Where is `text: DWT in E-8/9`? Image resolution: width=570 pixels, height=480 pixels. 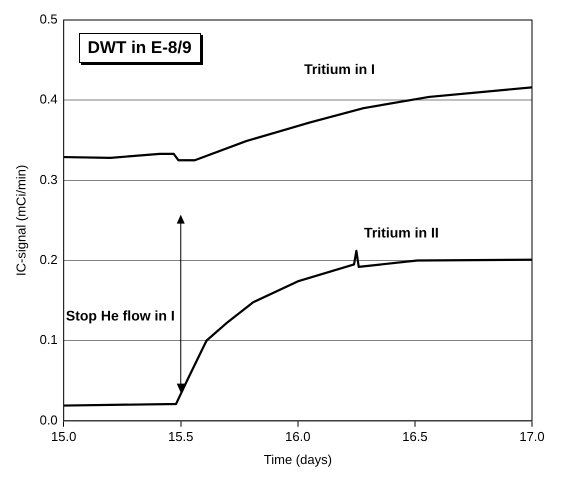
text: DWT in E-8/9 is located at coordinates (139, 48).